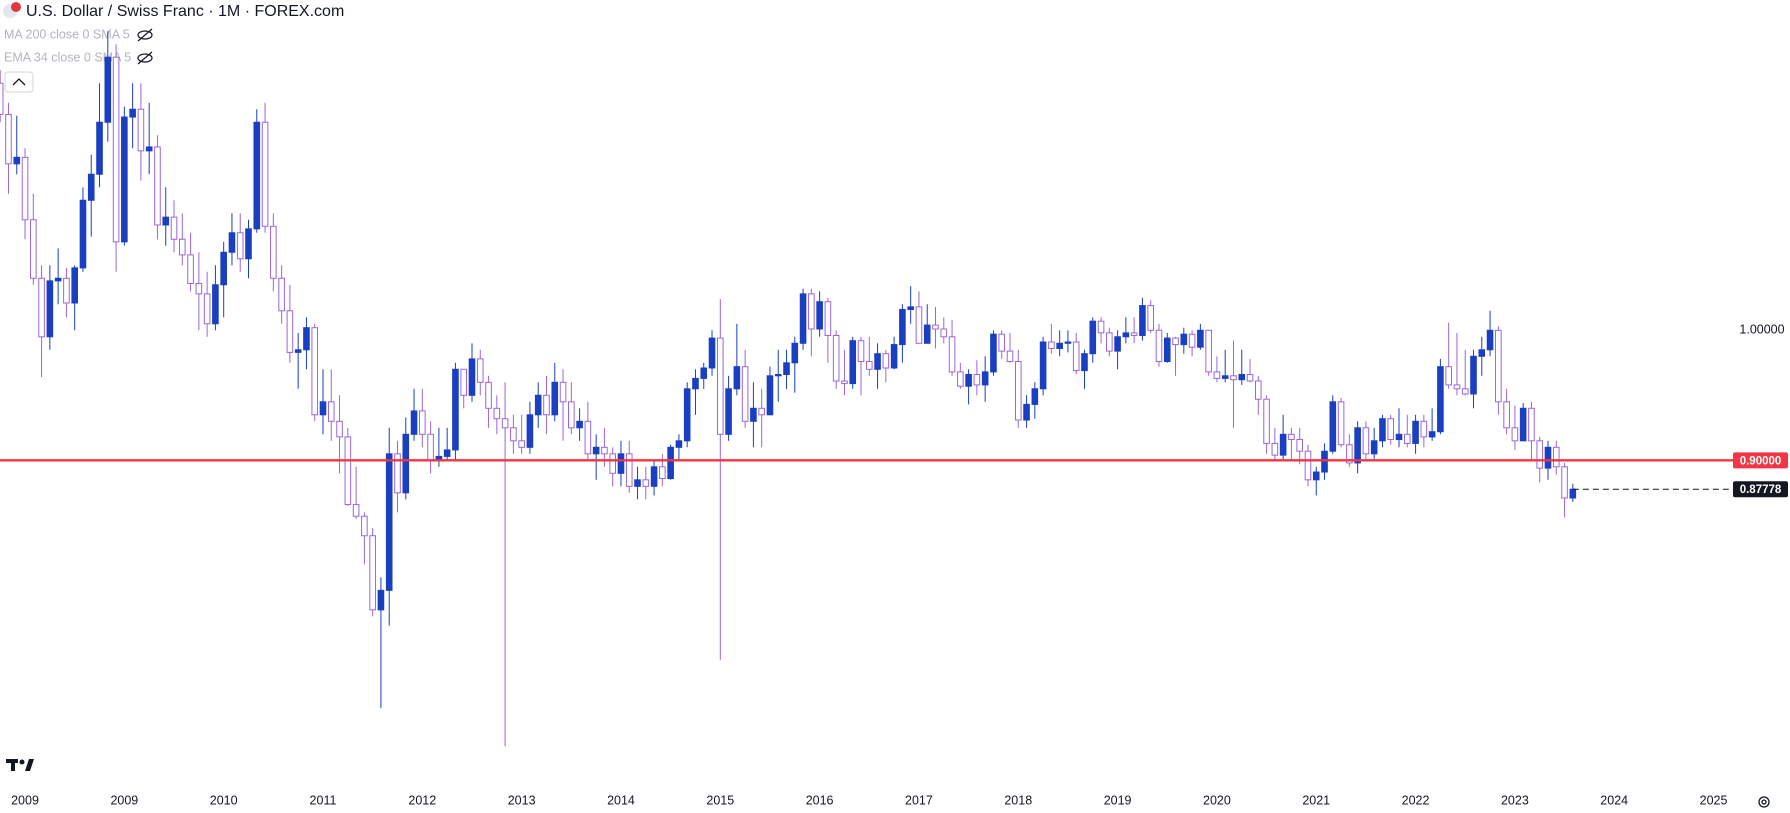 The image size is (1790, 813). Describe the element at coordinates (12, 10) in the screenshot. I see `symbol-icon` at that location.